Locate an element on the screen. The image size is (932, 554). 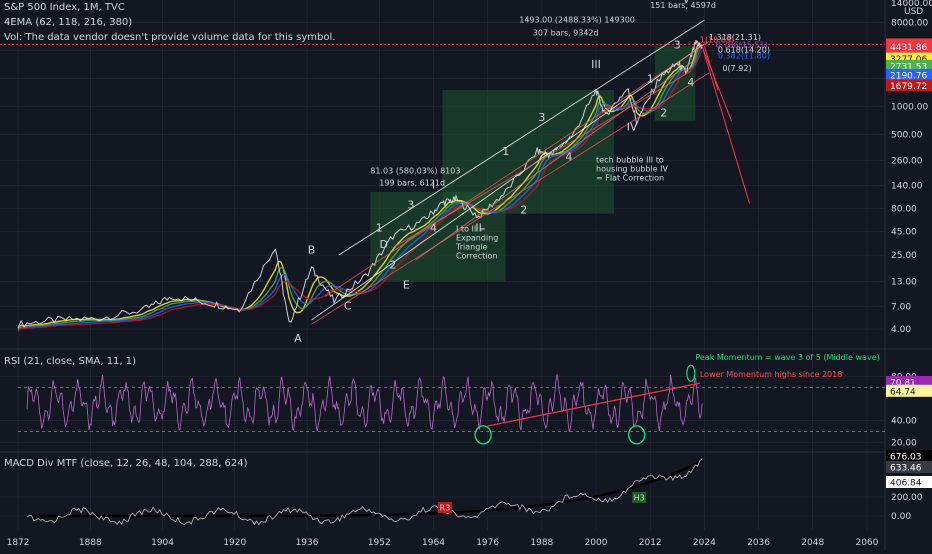
time-tick-label: 1964 is located at coordinates (433, 543).